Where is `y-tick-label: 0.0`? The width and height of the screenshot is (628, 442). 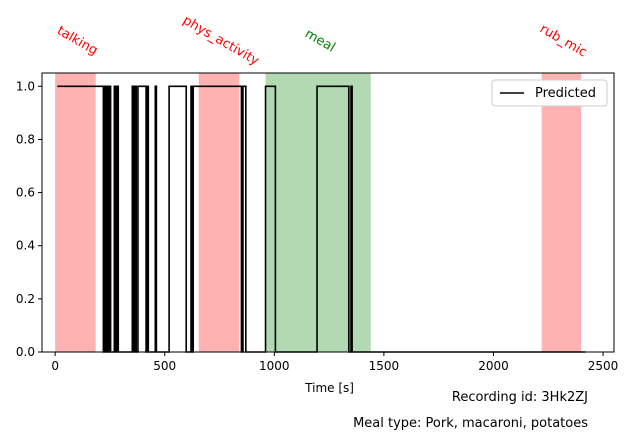
y-tick-label: 0.0 is located at coordinates (25, 352).